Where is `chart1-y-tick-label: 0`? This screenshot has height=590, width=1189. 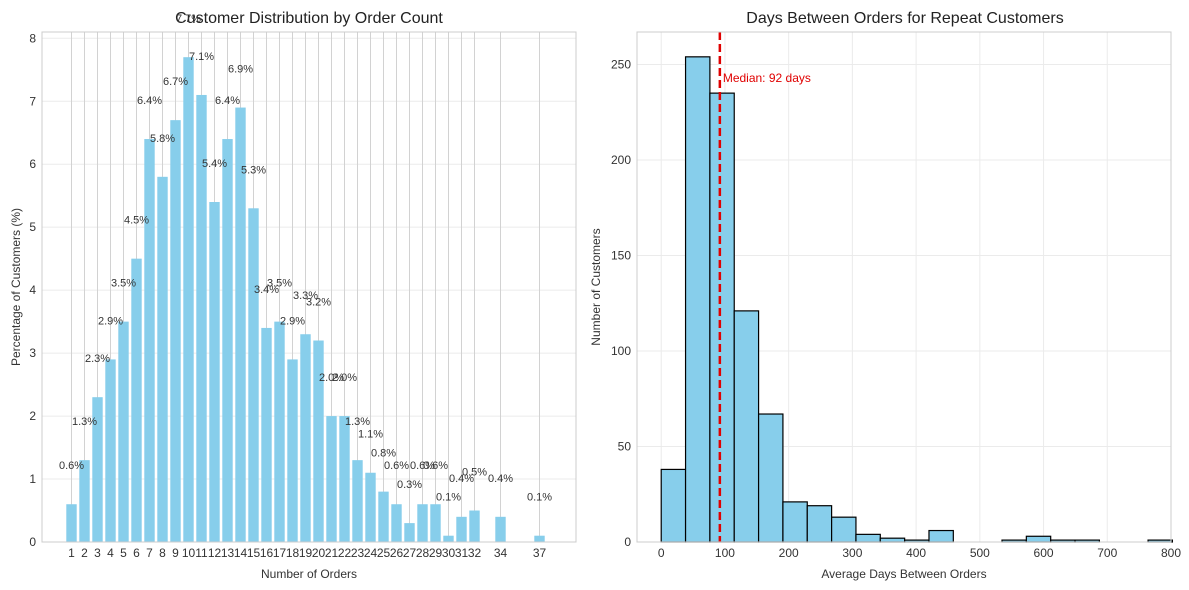
chart1-y-tick-label: 0 is located at coordinates (32, 542).